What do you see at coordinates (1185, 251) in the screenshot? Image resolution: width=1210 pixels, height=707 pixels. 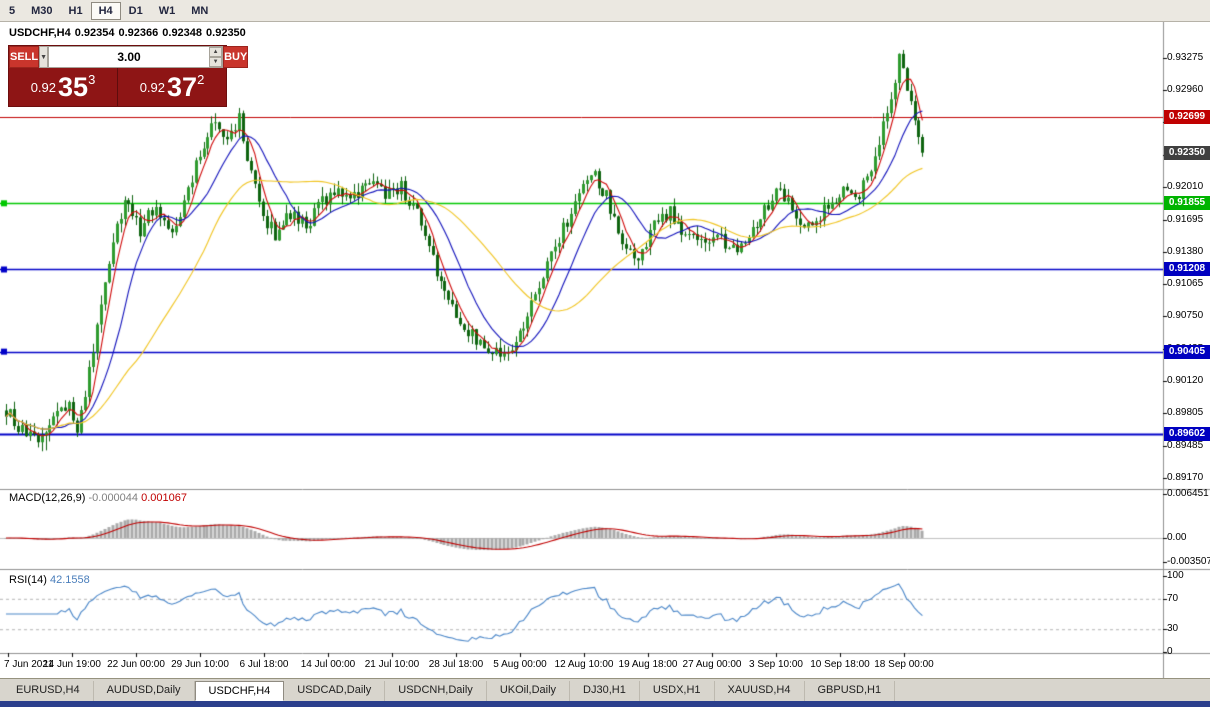 I see `price-axis-tick-label: 0.91380` at bounding box center [1185, 251].